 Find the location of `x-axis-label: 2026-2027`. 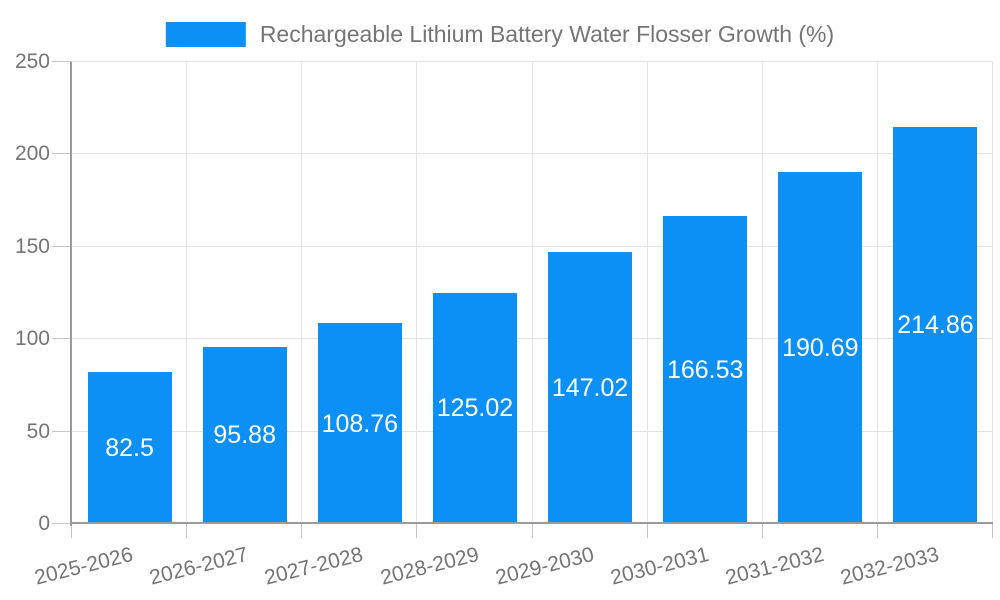

x-axis-label: 2026-2027 is located at coordinates (199, 566).